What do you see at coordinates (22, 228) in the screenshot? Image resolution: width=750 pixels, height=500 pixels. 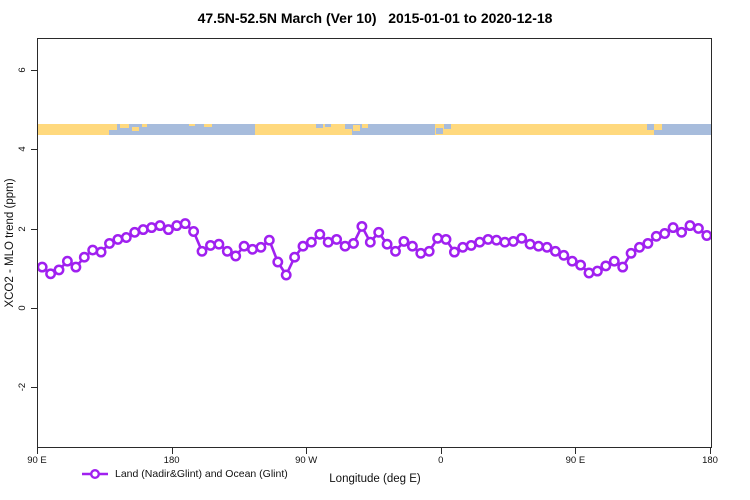 I see `y-tick-label: 2` at bounding box center [22, 228].